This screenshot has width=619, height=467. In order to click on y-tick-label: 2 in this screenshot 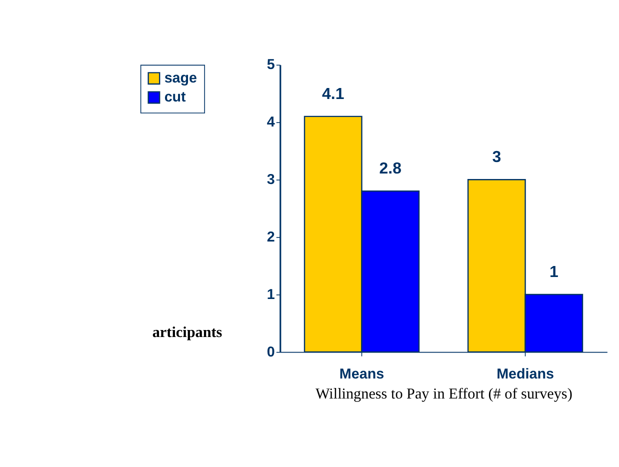, I will do `click(270, 237)`.